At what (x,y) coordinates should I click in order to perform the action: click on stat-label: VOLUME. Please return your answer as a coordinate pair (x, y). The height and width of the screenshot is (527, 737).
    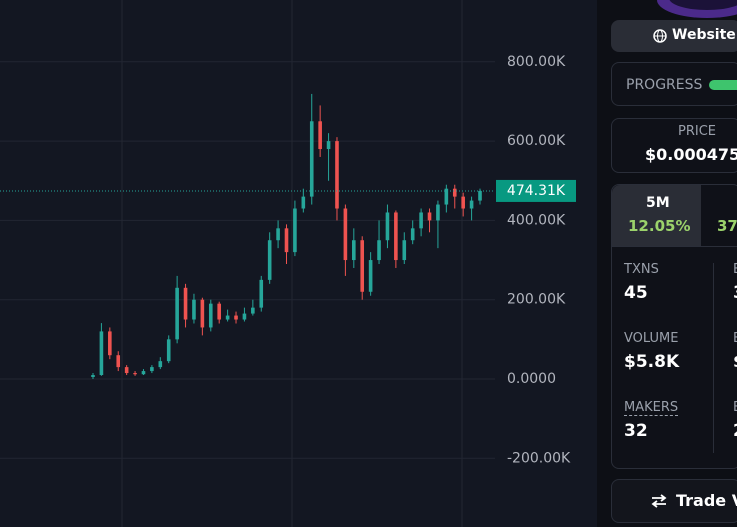
    Looking at the image, I should click on (651, 338).